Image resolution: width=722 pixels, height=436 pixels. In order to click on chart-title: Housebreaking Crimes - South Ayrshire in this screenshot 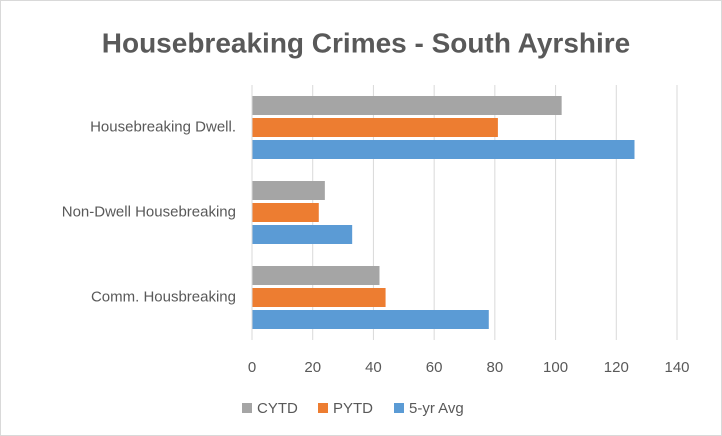, I will do `click(366, 42)`.